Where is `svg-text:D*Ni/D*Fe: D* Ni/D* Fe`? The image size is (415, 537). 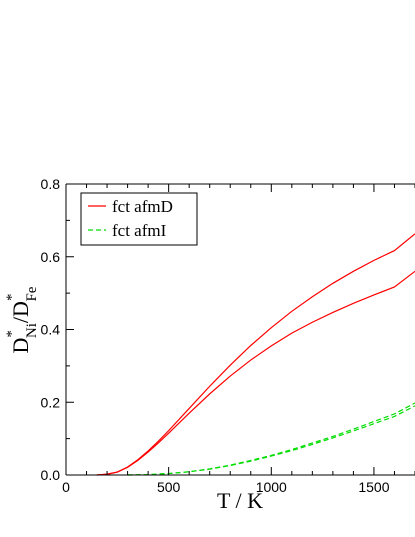
svg-text:D*Ni/D*Fe: D* Ni/D* Fe is located at coordinates (22, 319).